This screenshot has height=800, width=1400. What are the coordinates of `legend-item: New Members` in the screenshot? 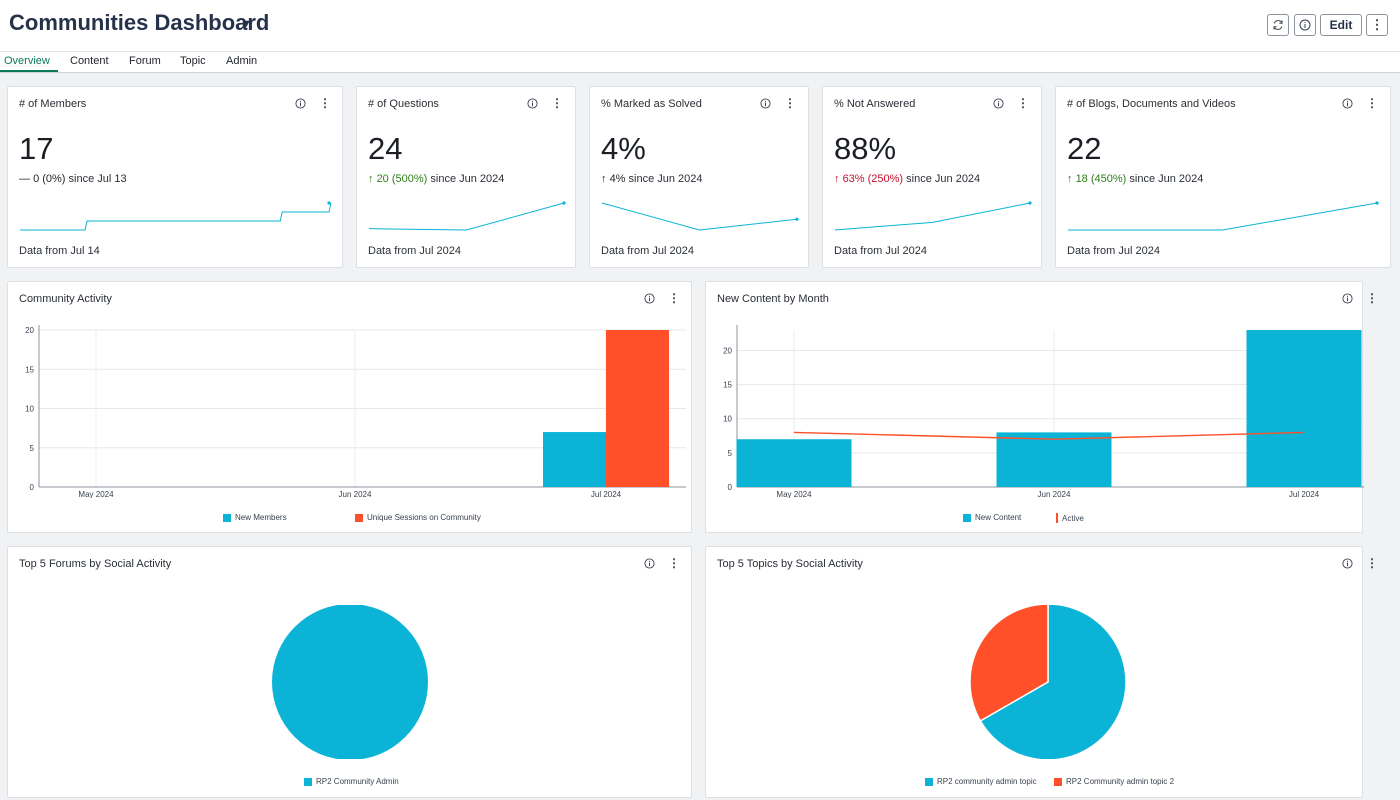 It's located at (255, 517).